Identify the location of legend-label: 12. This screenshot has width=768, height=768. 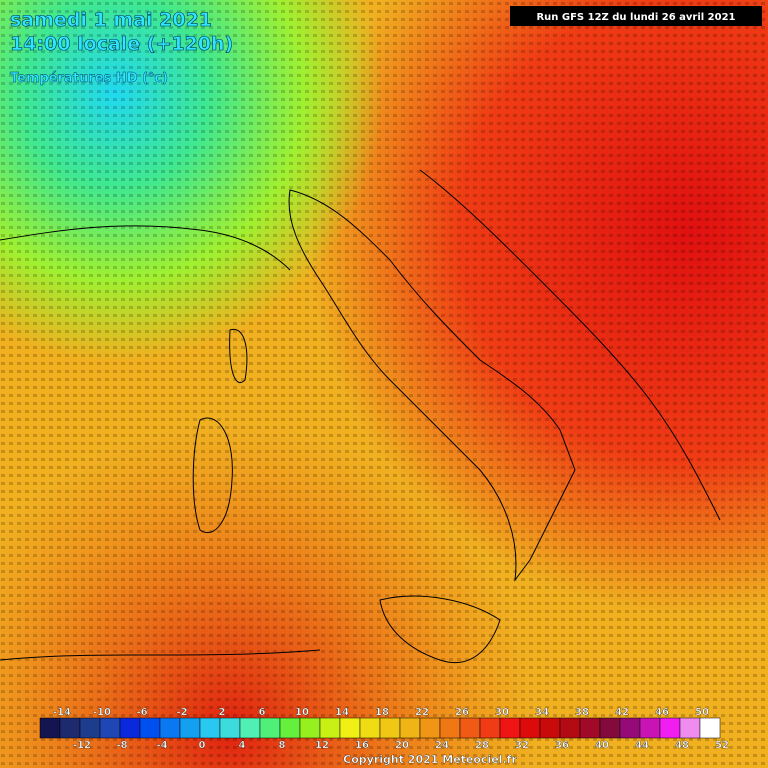
(322, 745).